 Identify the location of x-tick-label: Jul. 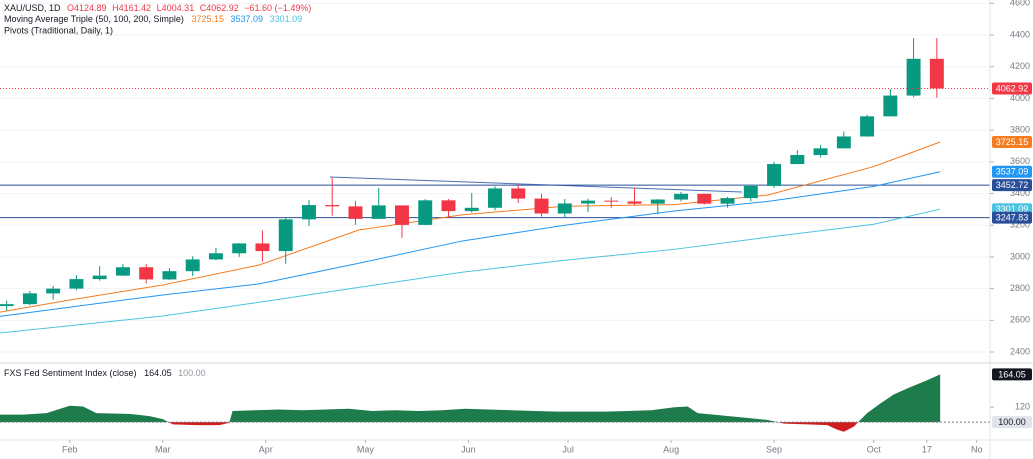
(568, 449).